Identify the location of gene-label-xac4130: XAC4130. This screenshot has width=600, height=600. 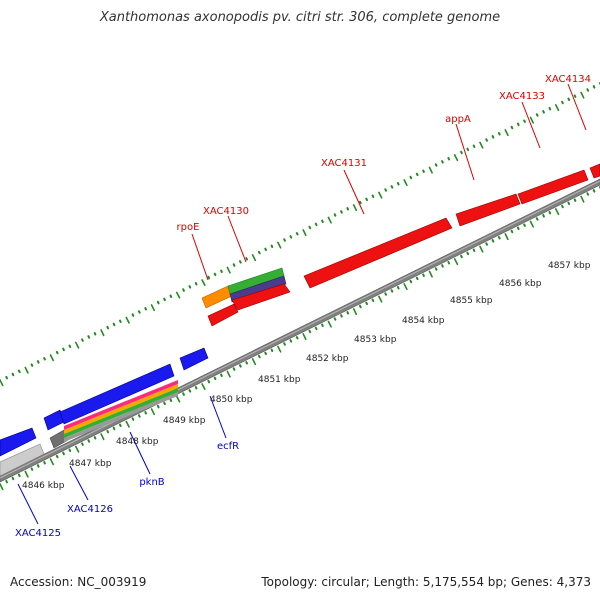
(226, 211).